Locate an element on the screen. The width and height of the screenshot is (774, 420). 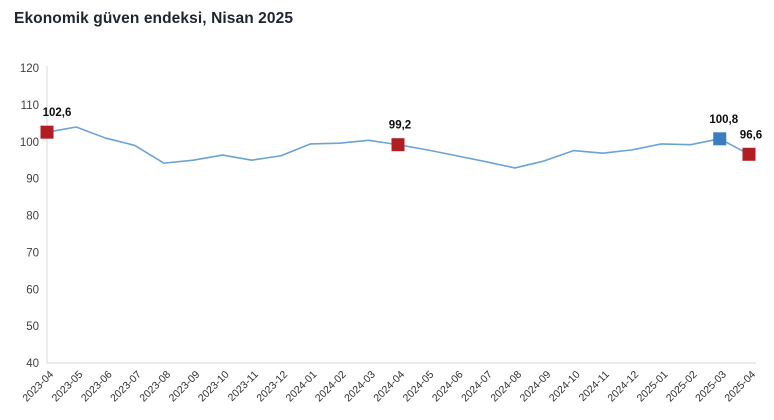
x-tick-label: 2024-03 is located at coordinates (360, 387).